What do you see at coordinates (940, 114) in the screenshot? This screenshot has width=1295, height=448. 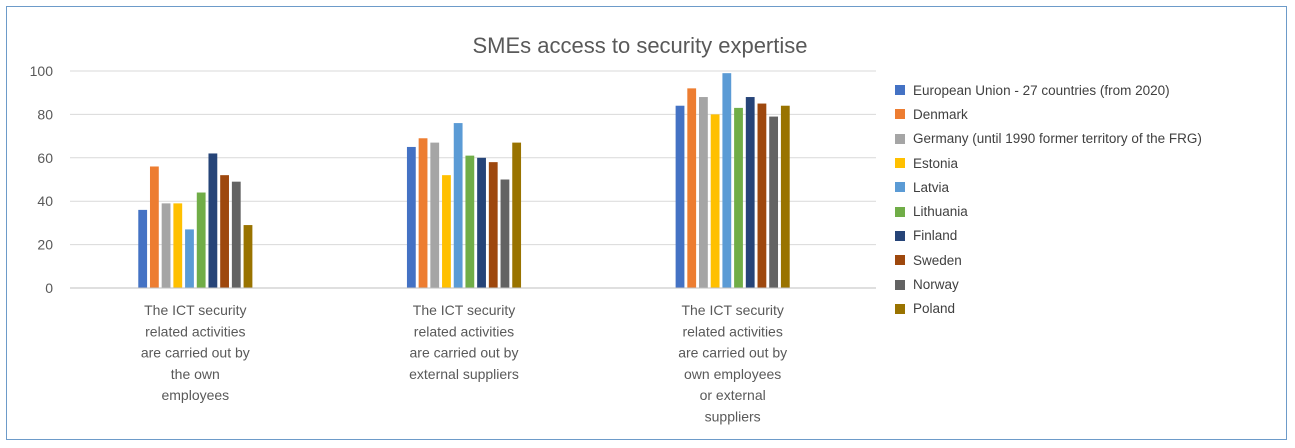 I see `legend-label: Denmark` at bounding box center [940, 114].